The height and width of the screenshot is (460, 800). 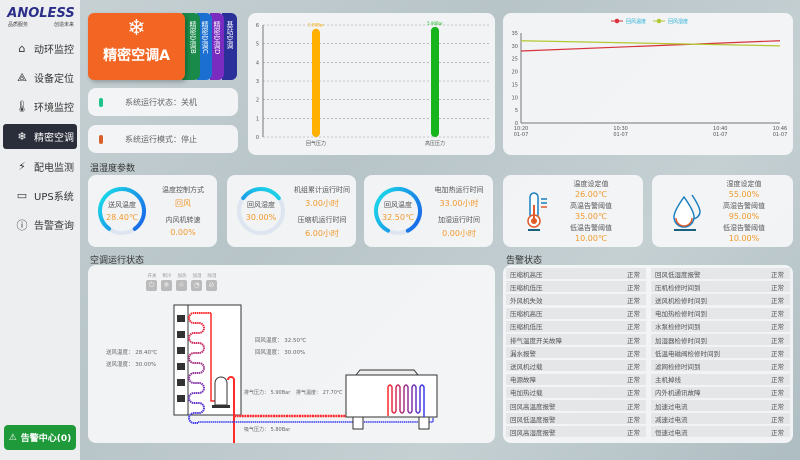 I want to click on table-row: 加湿器检修时间到 正常, so click(x=720, y=339).